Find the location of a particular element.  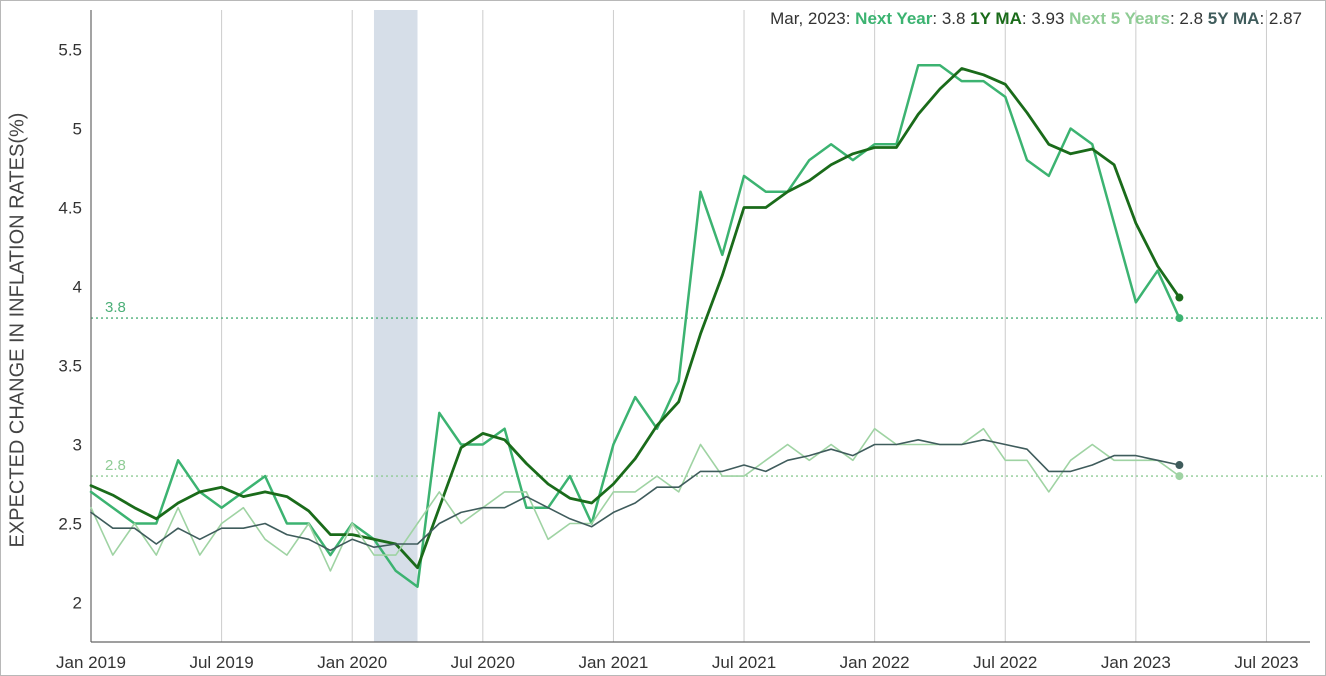

y-axis-title: EXPECTED CHANGE IN INFLATION RATES(%) is located at coordinates (17, 330).